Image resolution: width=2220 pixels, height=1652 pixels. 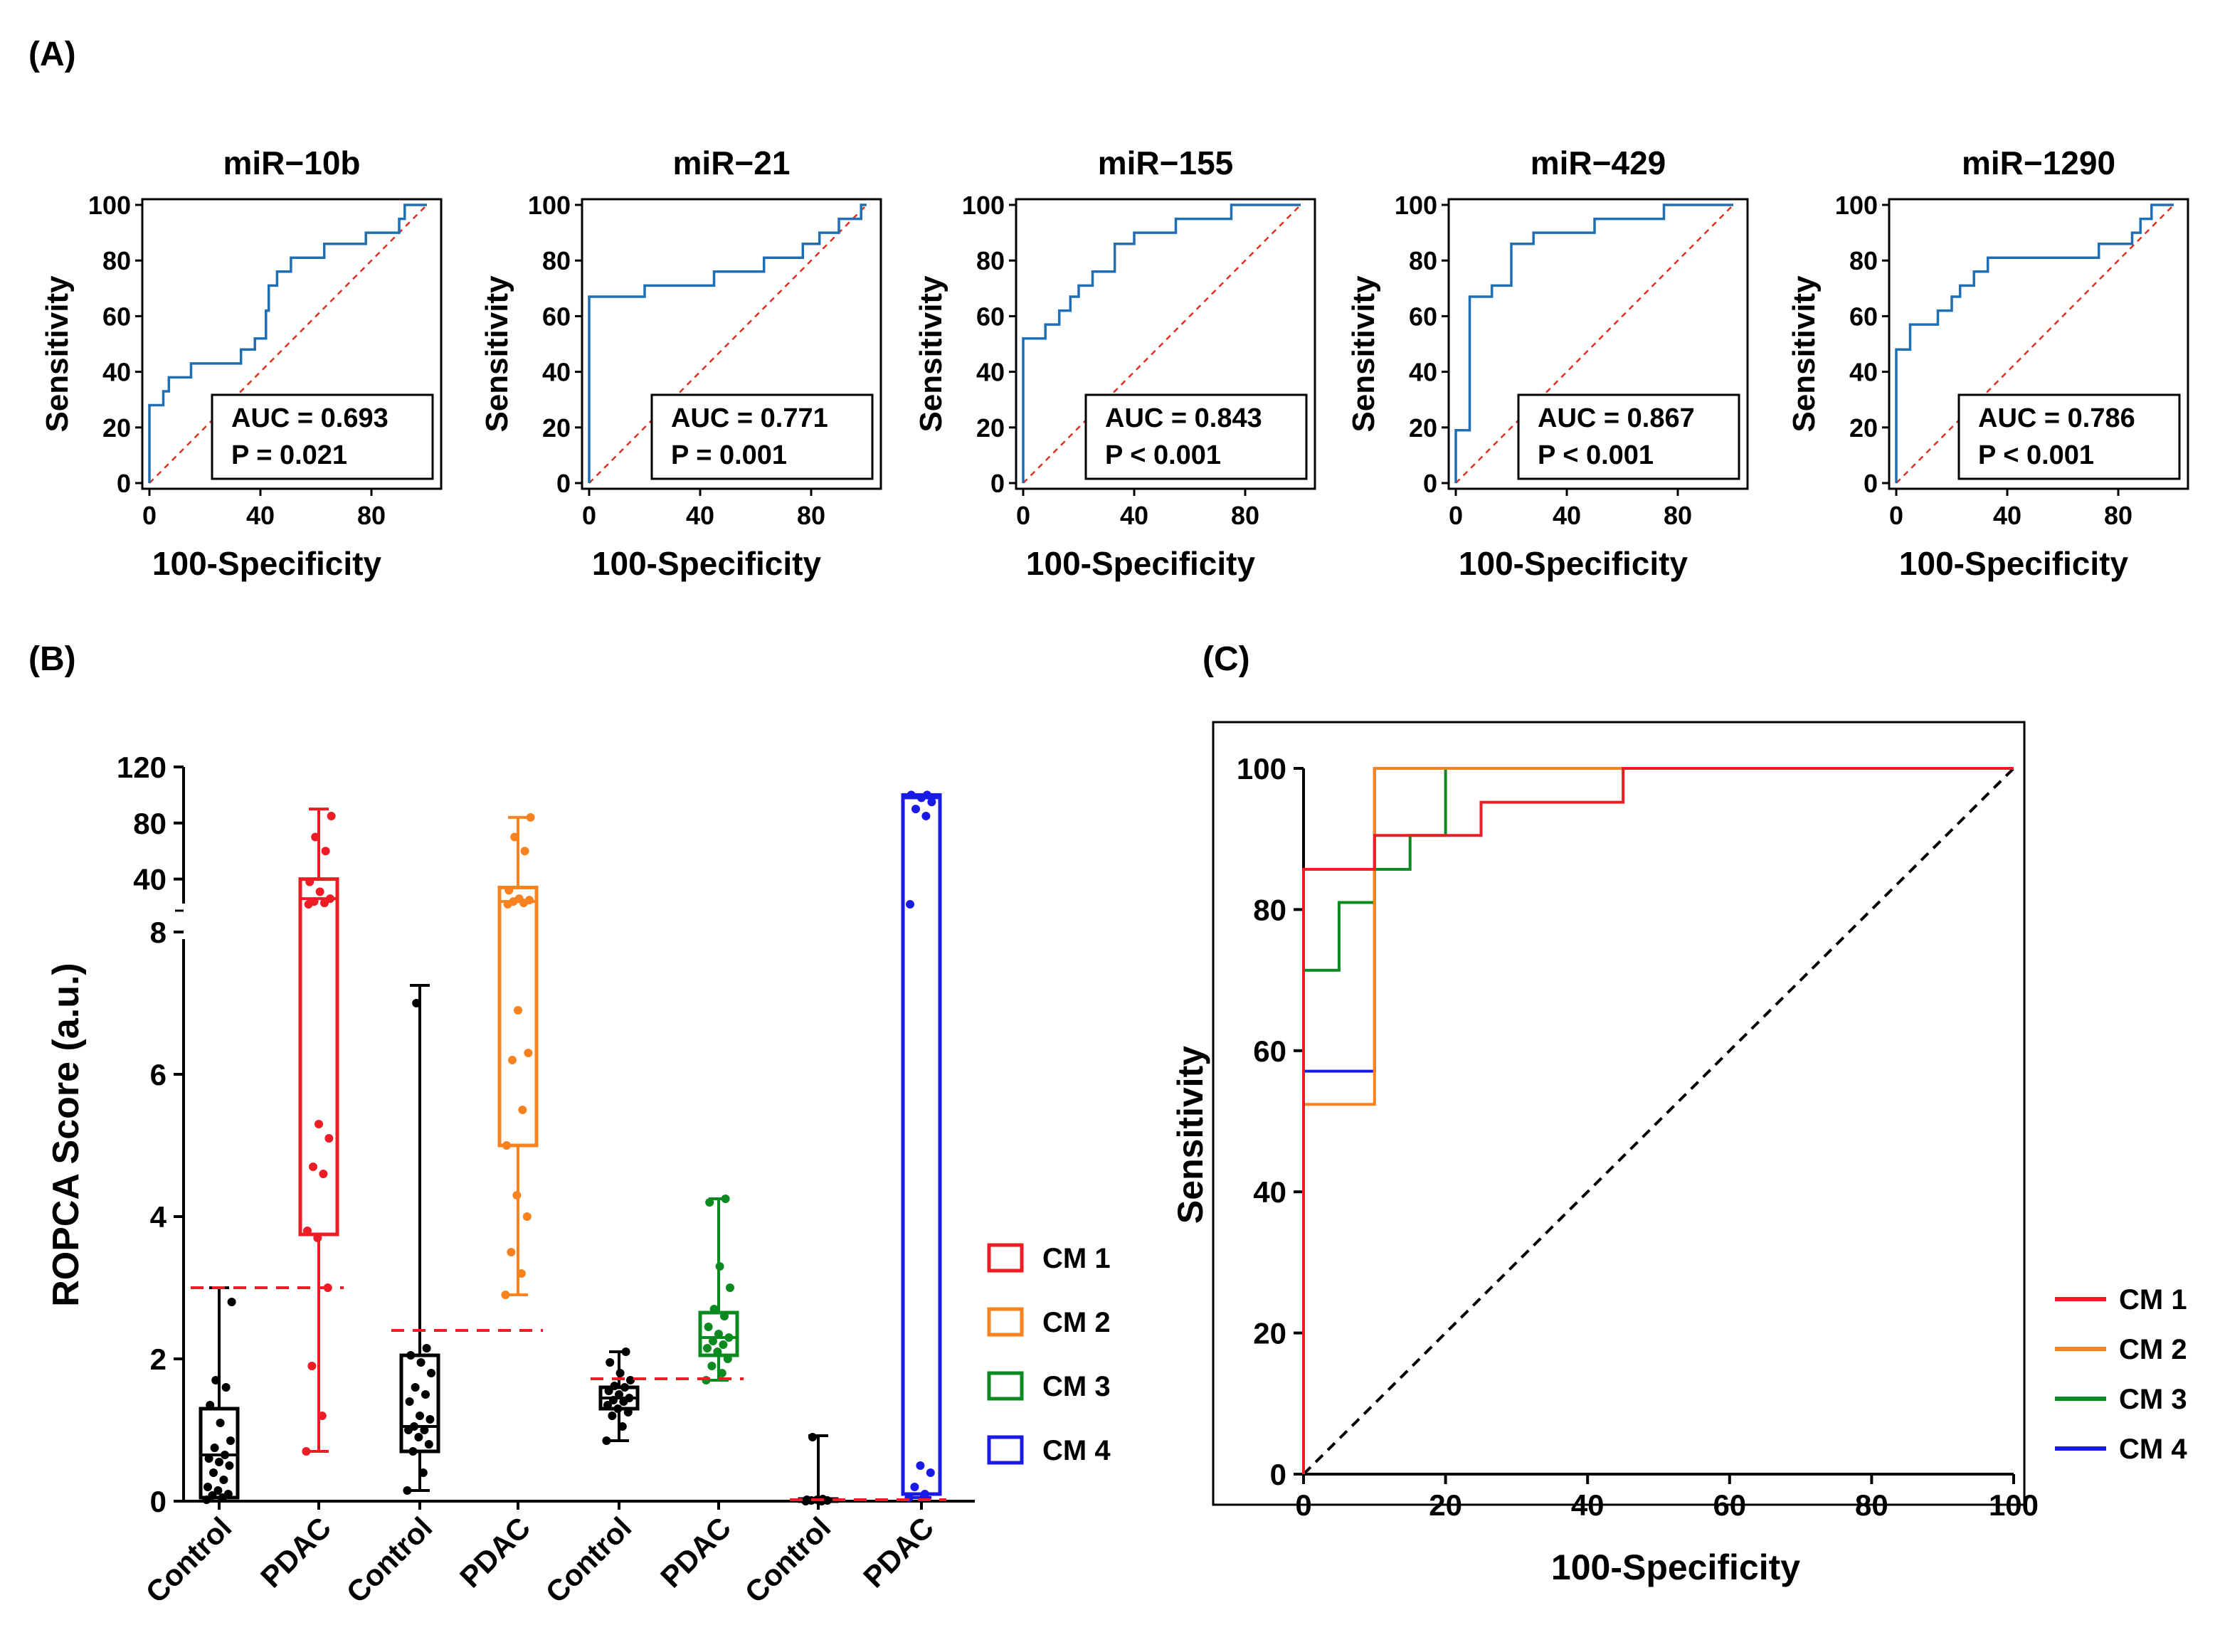 What do you see at coordinates (1076, 1450) in the screenshot?
I see `legend-label: CM 4` at bounding box center [1076, 1450].